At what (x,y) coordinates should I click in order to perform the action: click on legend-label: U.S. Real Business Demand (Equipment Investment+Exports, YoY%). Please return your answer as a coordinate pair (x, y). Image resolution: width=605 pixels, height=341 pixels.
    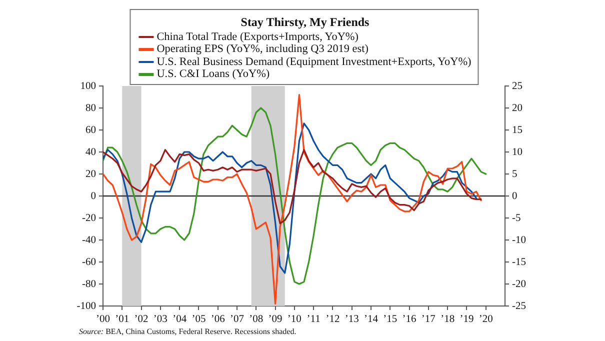
    Looking at the image, I should click on (314, 62).